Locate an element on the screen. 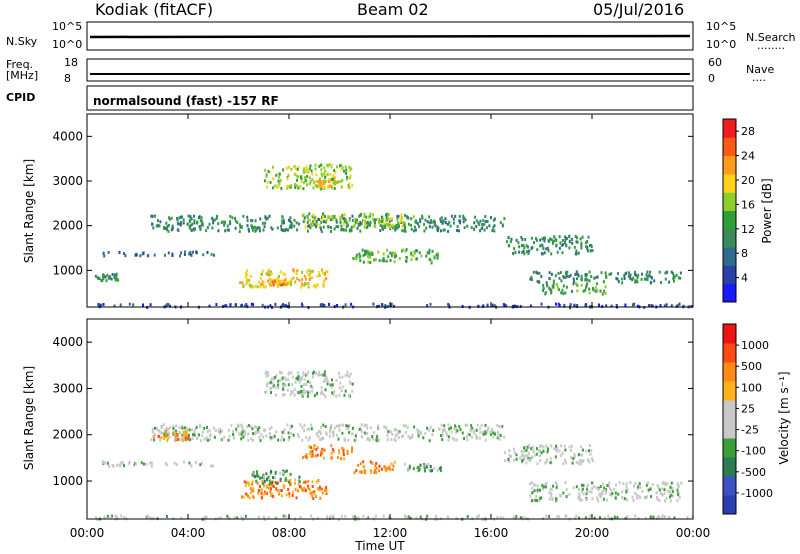  velocity-ylabel: Slant Range [km] is located at coordinates (29, 418).